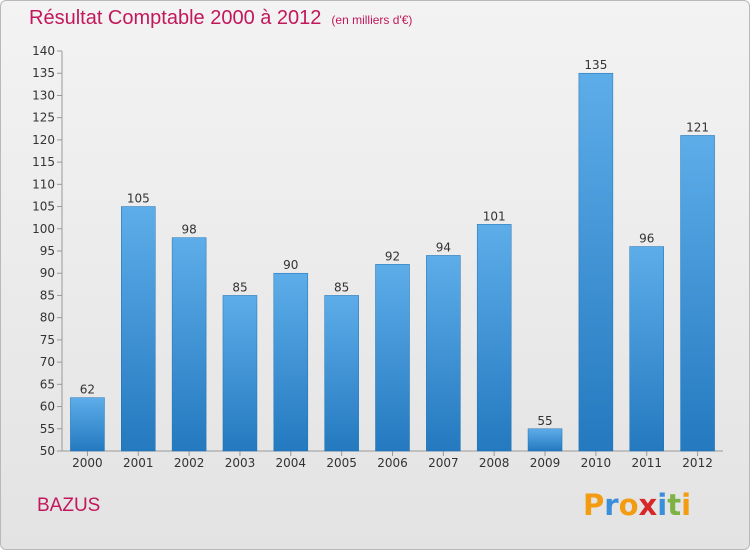  Describe the element at coordinates (545, 463) in the screenshot. I see `x-tick-label: 2009` at that location.